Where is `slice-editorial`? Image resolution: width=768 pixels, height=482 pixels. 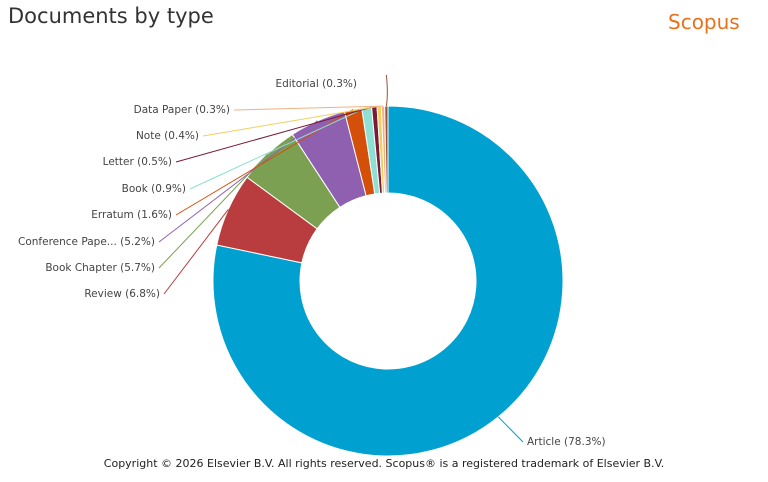
slice-editorial is located at coordinates (386, 149).